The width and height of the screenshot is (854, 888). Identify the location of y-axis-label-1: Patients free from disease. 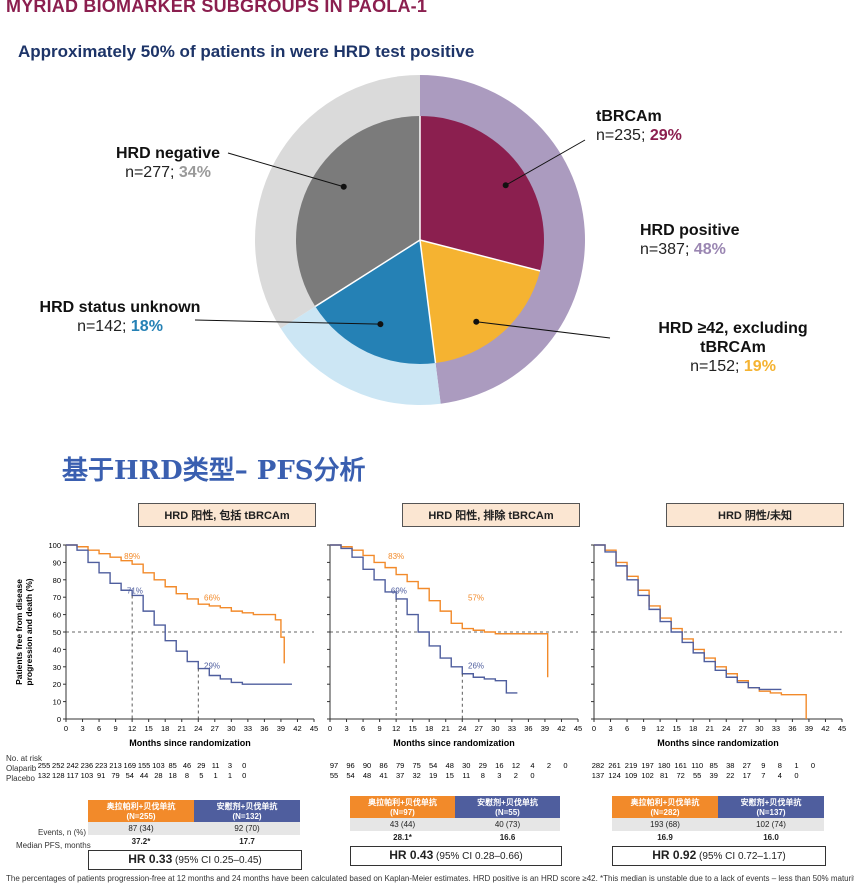
(19, 632).